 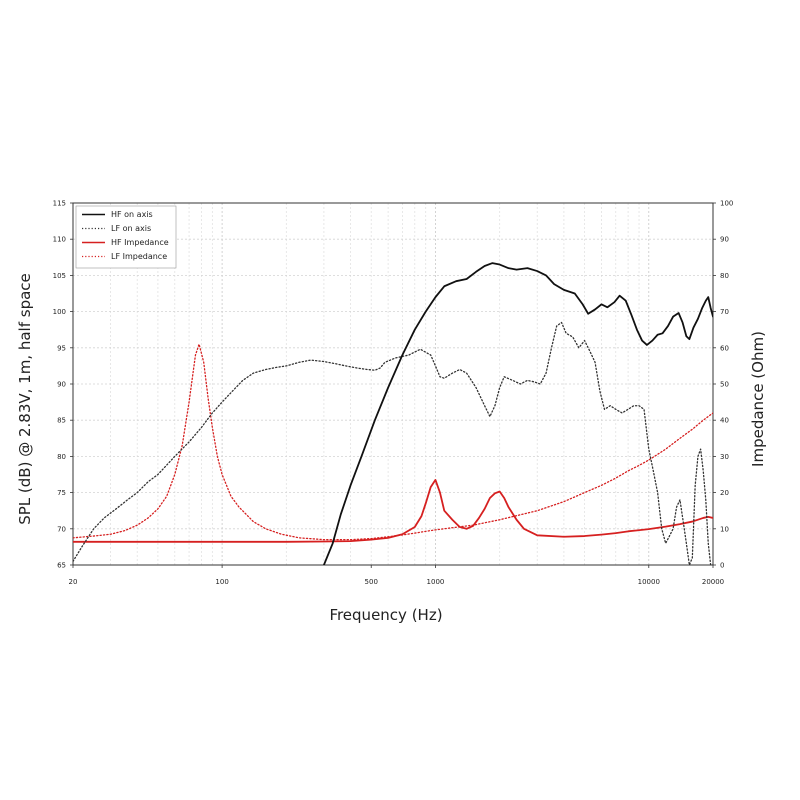 I want to click on x-axis-title: Frequency (Hz), so click(x=385, y=615).